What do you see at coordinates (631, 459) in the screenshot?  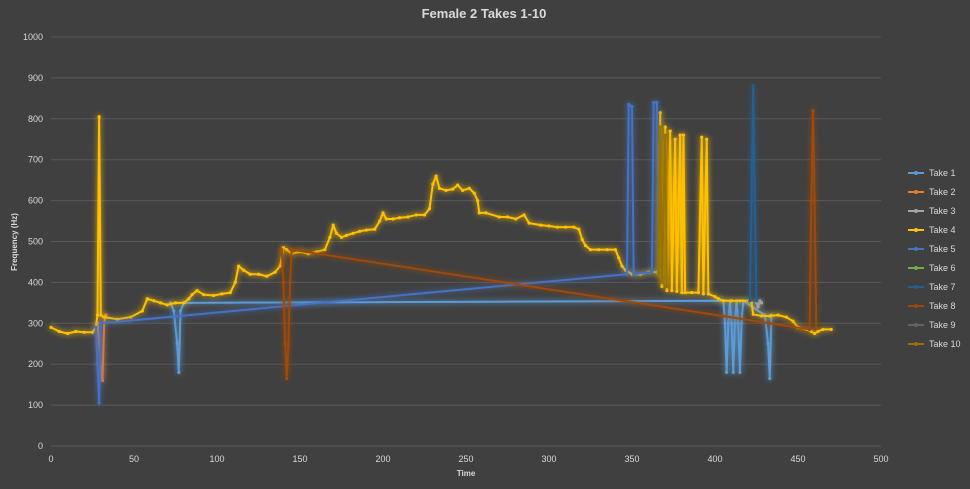 I see `x-tick-label: 350` at bounding box center [631, 459].